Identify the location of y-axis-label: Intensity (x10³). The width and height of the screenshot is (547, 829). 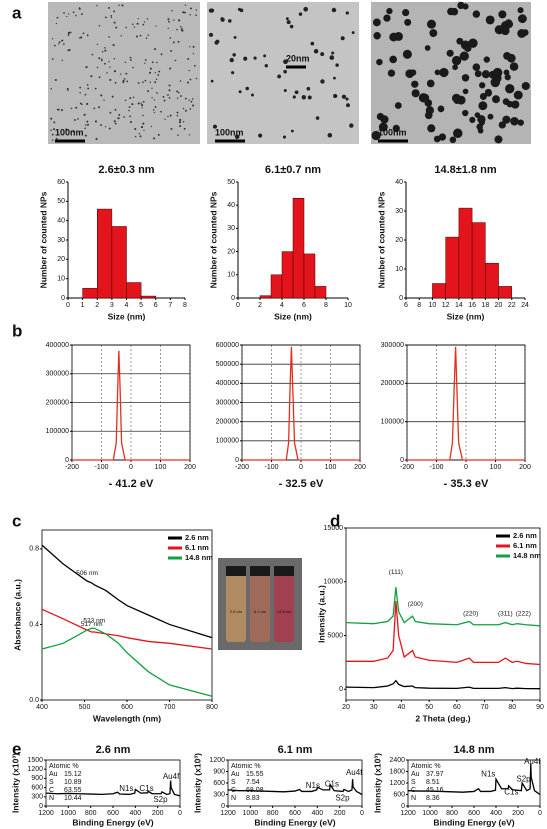
(15, 783).